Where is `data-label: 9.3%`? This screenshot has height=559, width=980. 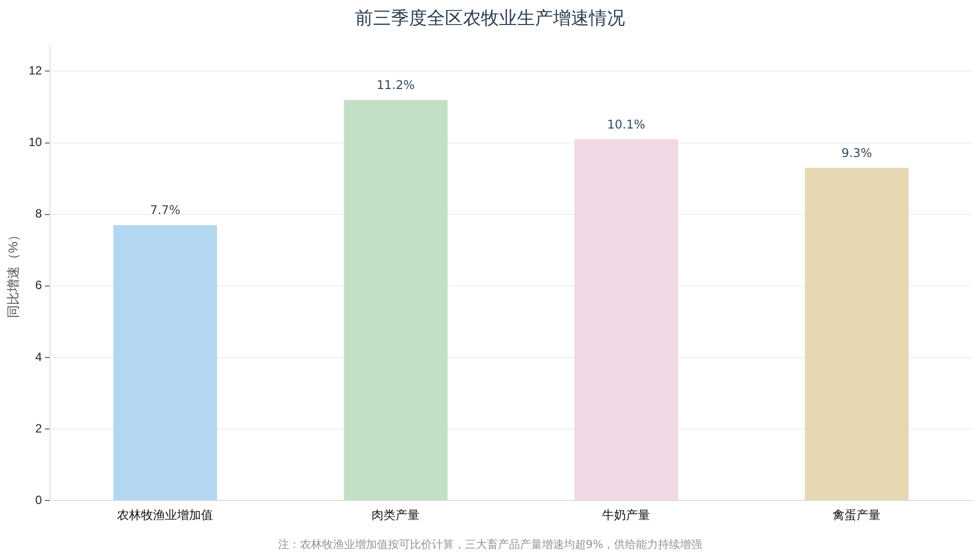 data-label: 9.3% is located at coordinates (856, 153).